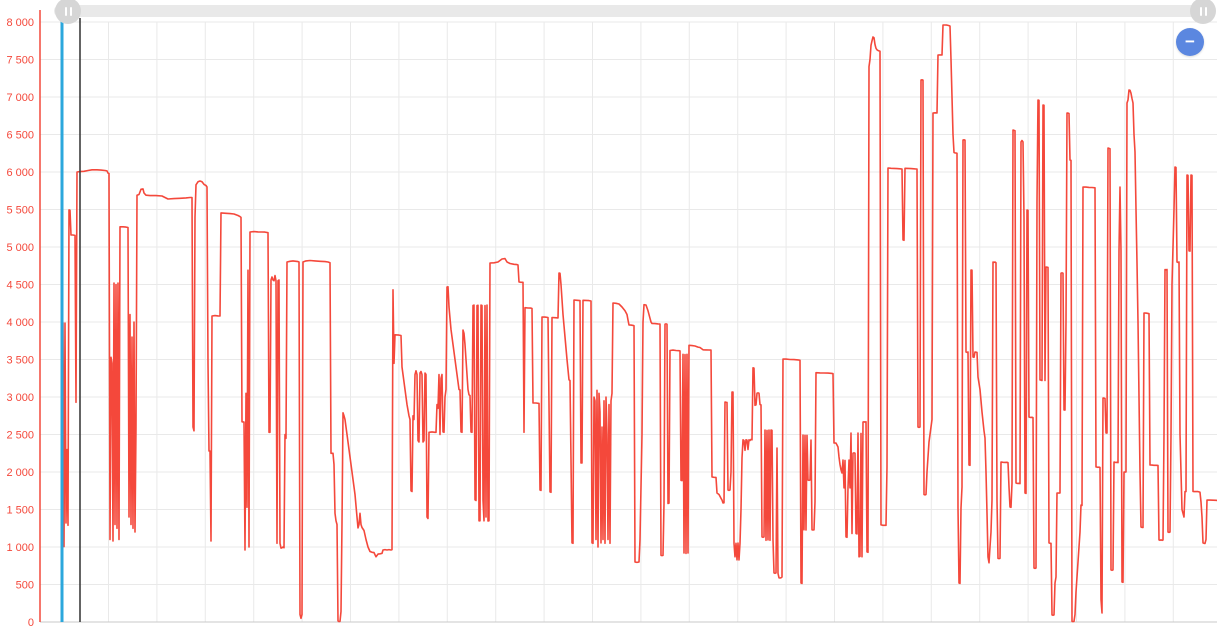  I want to click on y-axis-tick-label: 3 500, so click(20, 361).